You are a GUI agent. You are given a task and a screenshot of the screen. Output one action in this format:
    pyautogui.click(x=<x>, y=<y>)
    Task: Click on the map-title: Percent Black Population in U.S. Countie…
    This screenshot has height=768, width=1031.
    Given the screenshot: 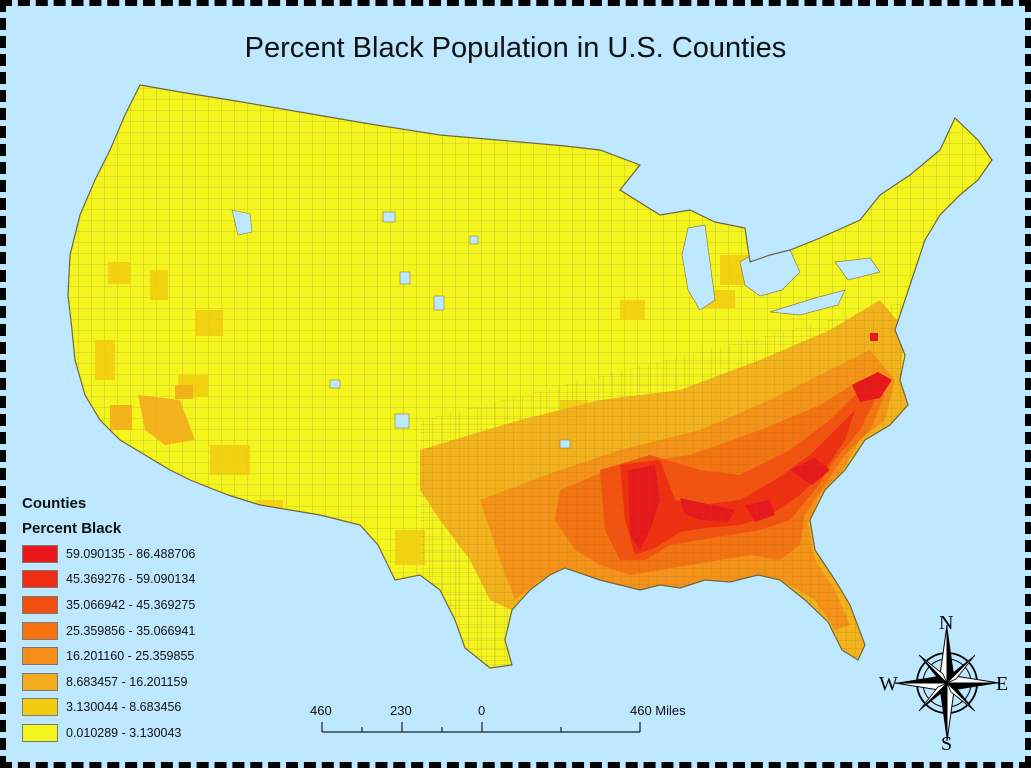 What is the action you would take?
    pyautogui.click(x=515, y=48)
    